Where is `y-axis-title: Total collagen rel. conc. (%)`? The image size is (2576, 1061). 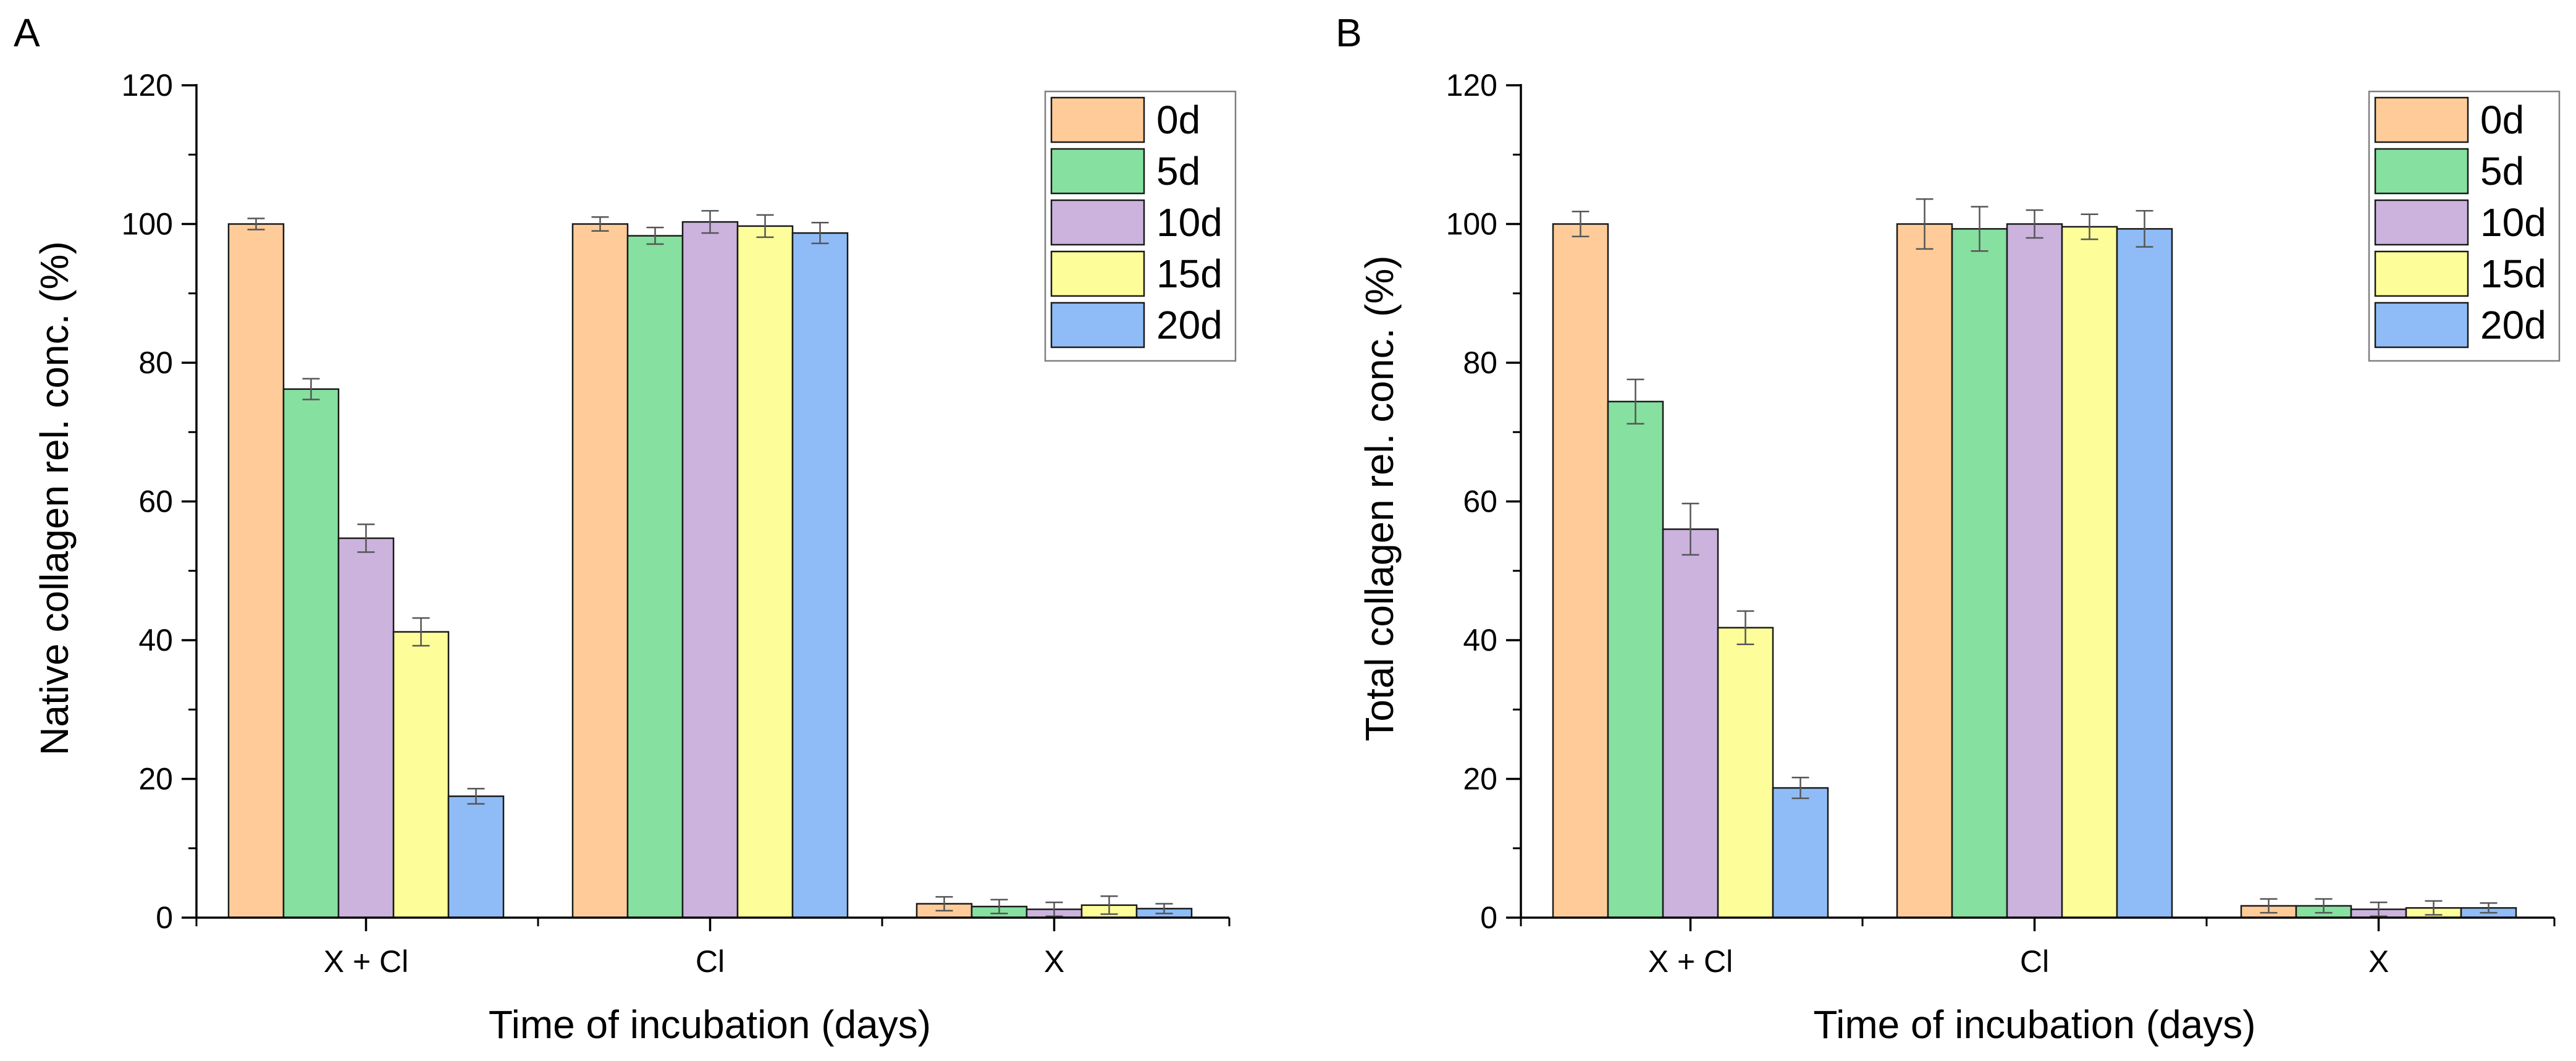 y-axis-title: Total collagen rel. conc. (%) is located at coordinates (1379, 498).